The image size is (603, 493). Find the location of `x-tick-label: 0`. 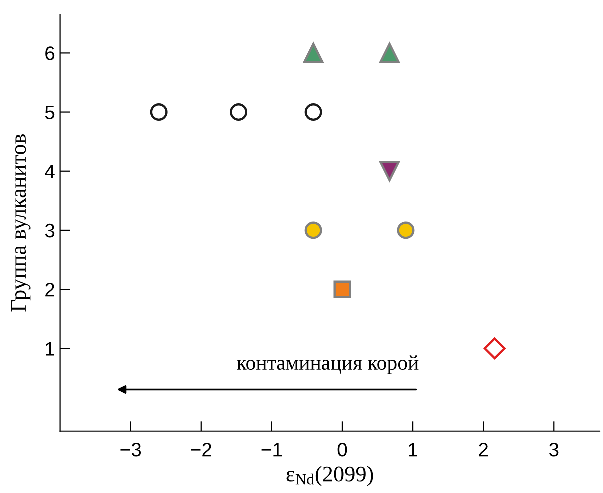

x-tick-label: 0 is located at coordinates (343, 450).